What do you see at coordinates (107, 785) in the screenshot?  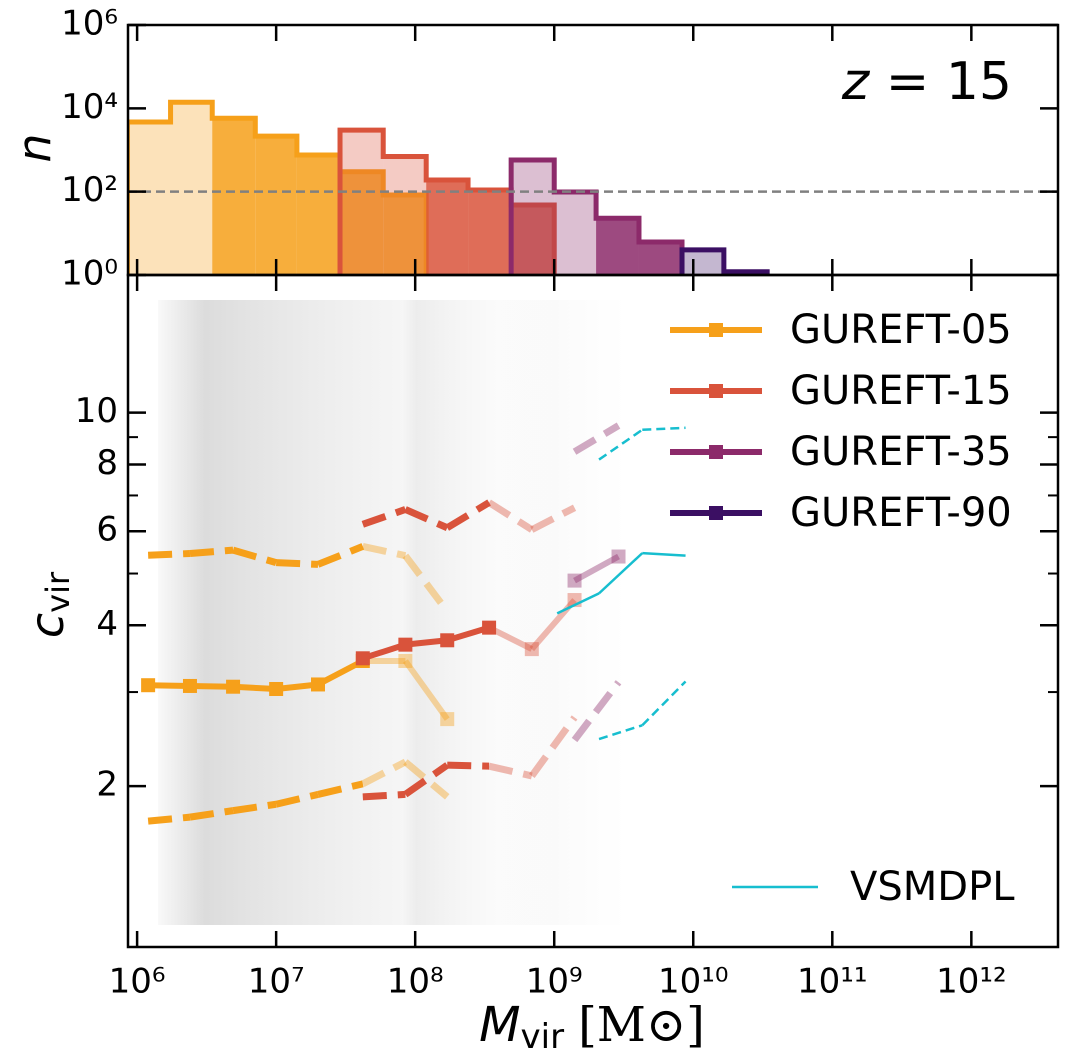 I see `y-tick-label: 2` at bounding box center [107, 785].